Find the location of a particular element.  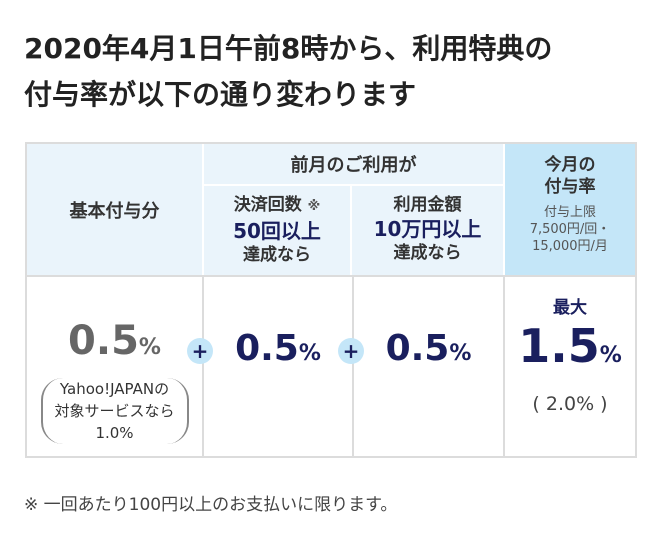

usage-amount-bonus-cell: 0.5% is located at coordinates (427, 365).